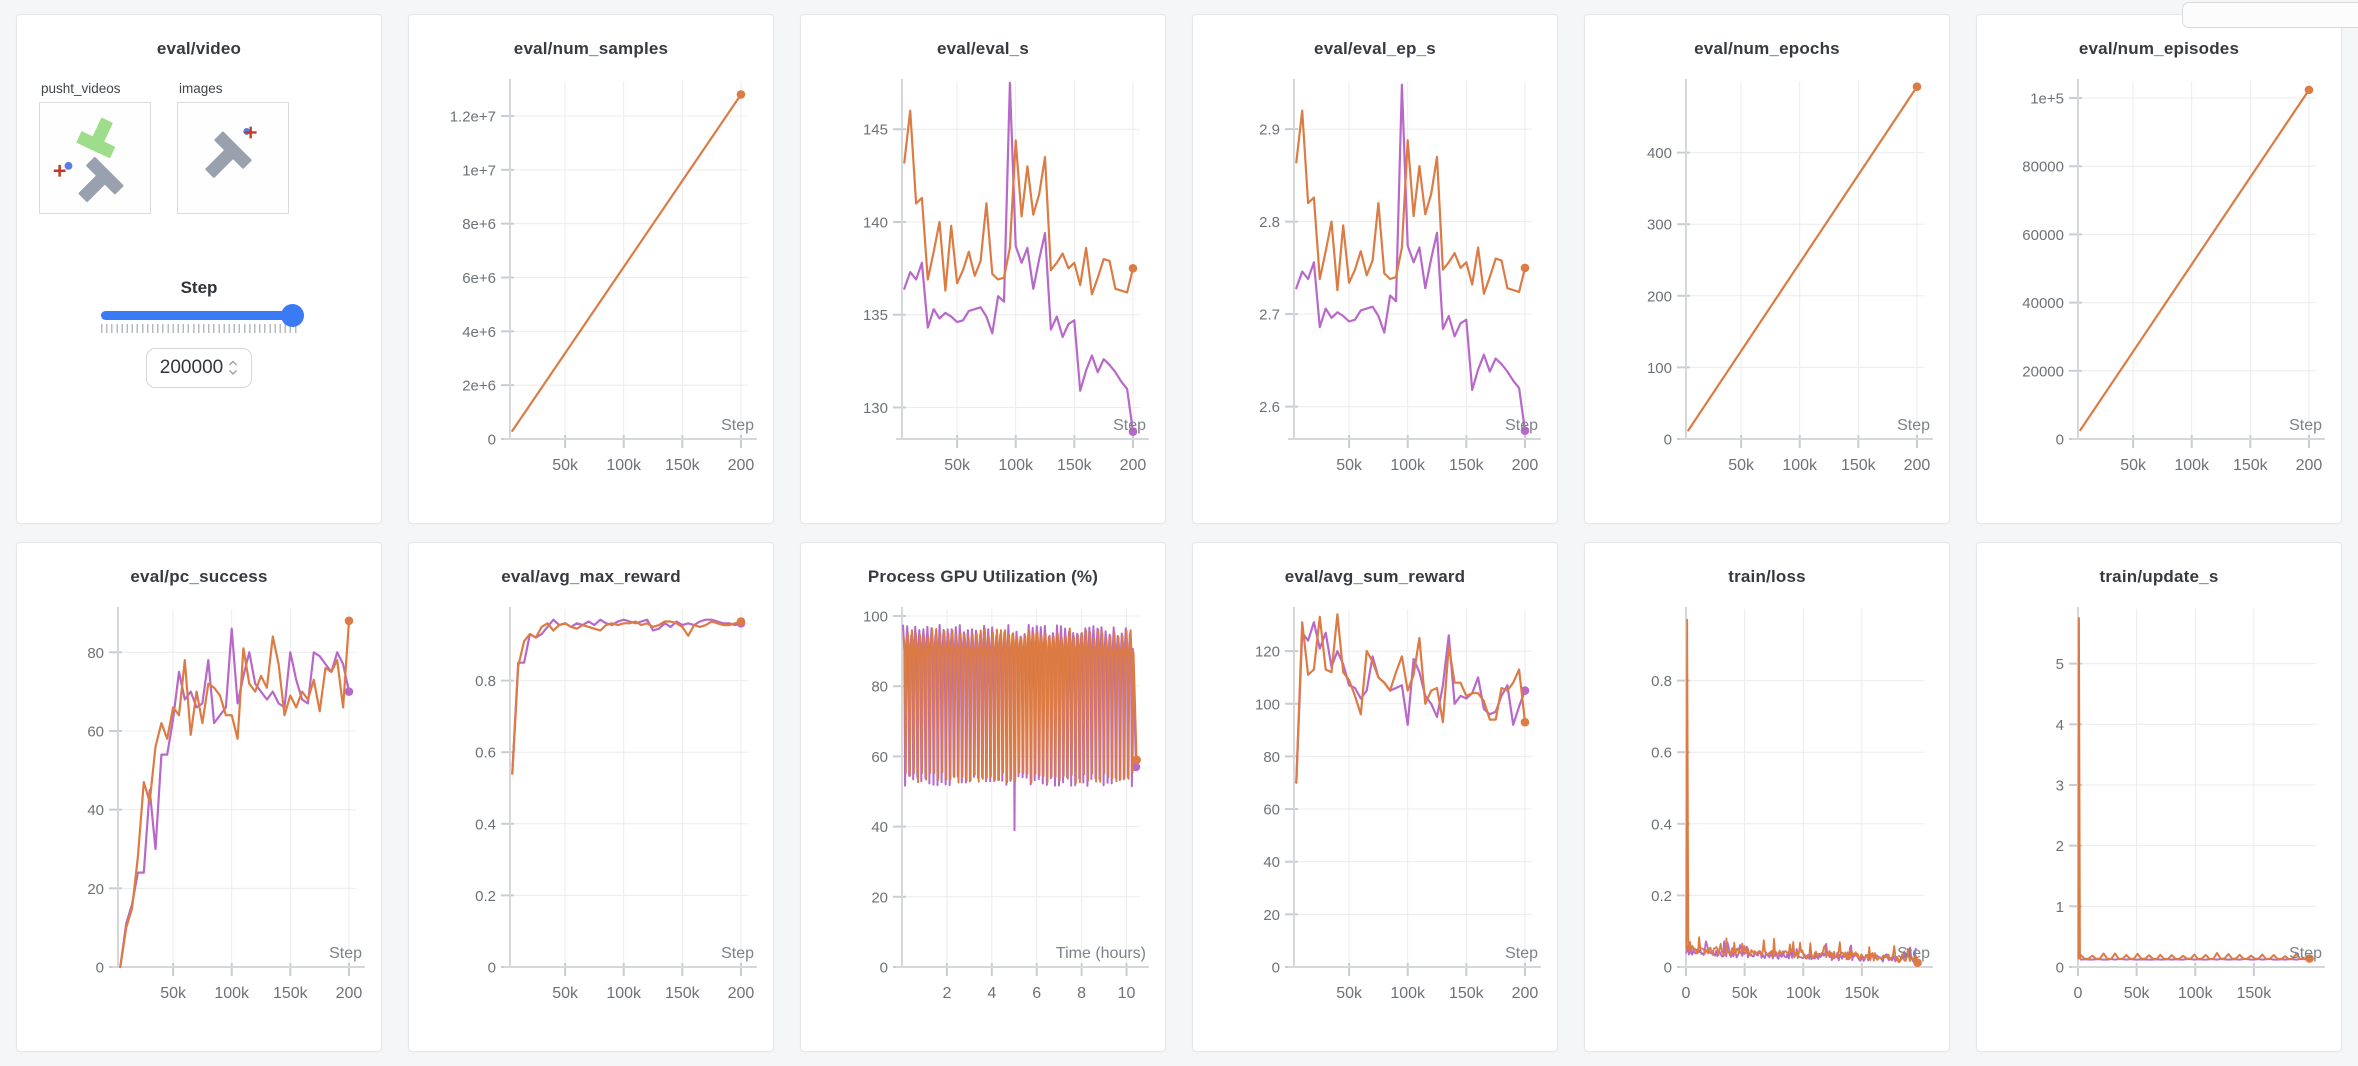 This screenshot has width=2358, height=1066. I want to click on chart-canvas: 0 50k 100k 150k 0 0.2 0.4 0.6 0.8 Step, so click(1767, 819).